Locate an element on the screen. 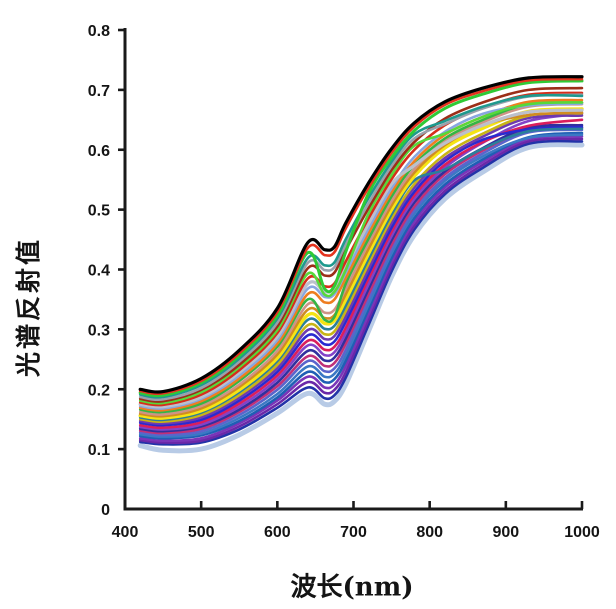 The width and height of the screenshot is (616, 609). x-tick-label: 700 is located at coordinates (353, 532).